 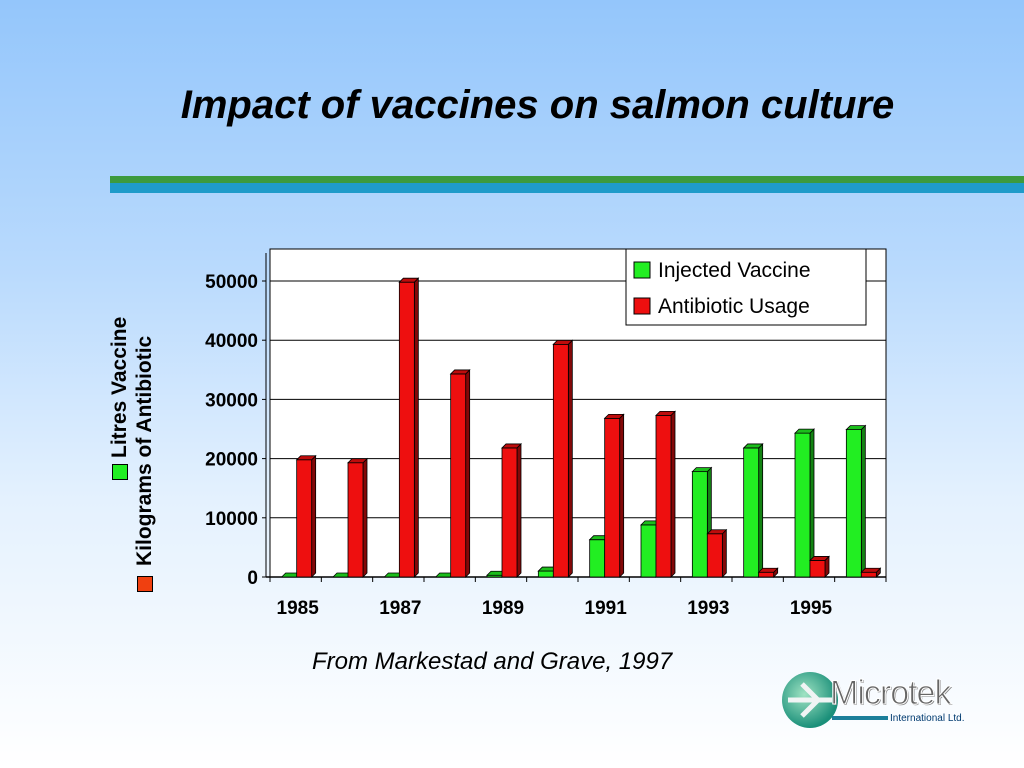 What do you see at coordinates (567, 188) in the screenshot?
I see `title-rule-blue` at bounding box center [567, 188].